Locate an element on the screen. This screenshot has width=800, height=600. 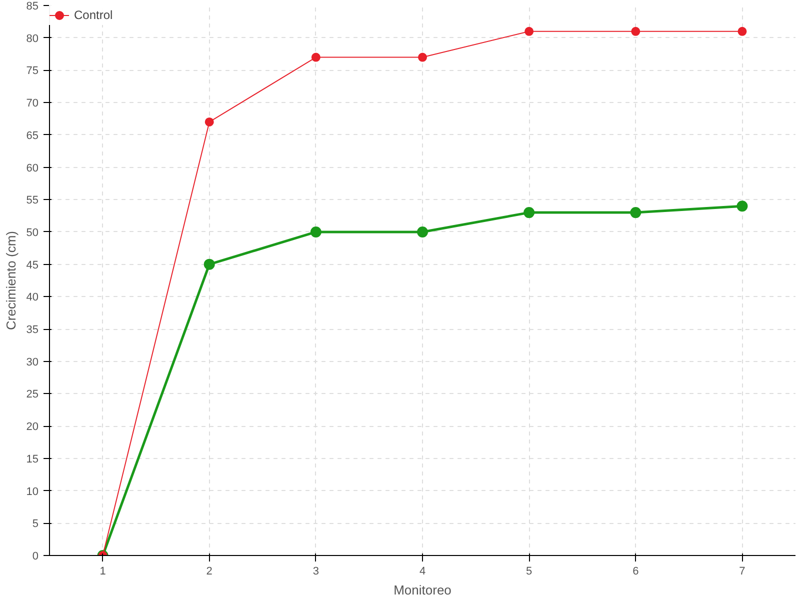
x-axis-title: Monitoreo is located at coordinates (423, 590).